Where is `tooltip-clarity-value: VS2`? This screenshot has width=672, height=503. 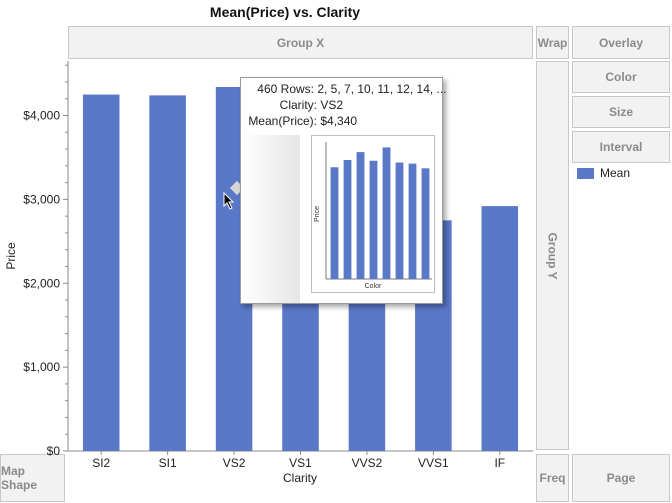
tooltip-clarity-value: VS2 is located at coordinates (332, 105).